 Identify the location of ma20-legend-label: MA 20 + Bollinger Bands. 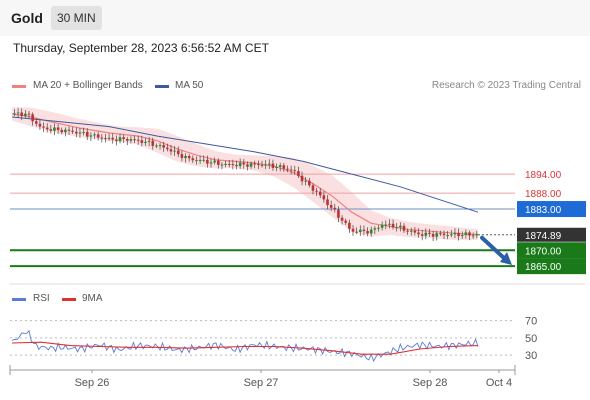
(88, 85).